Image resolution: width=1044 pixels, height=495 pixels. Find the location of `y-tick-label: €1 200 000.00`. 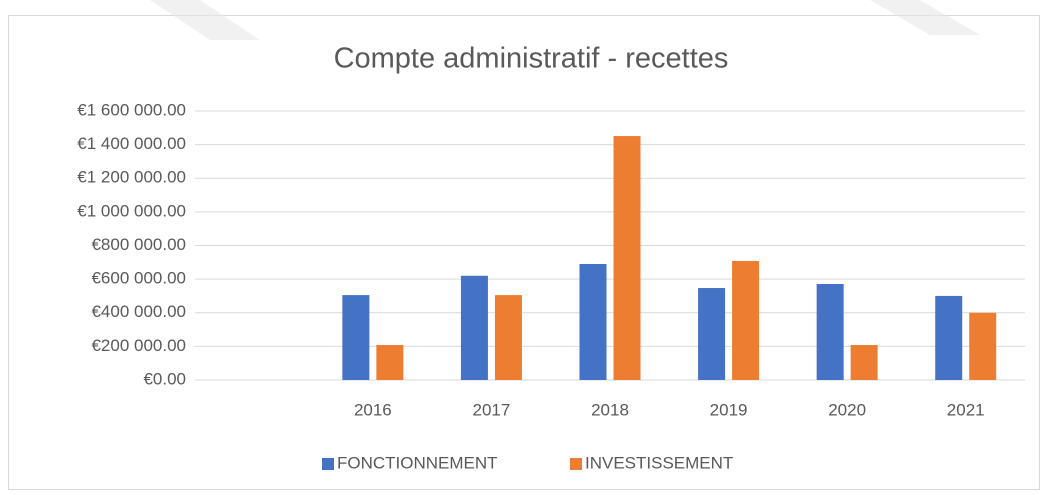

y-tick-label: €1 200 000.00 is located at coordinates (131, 177).